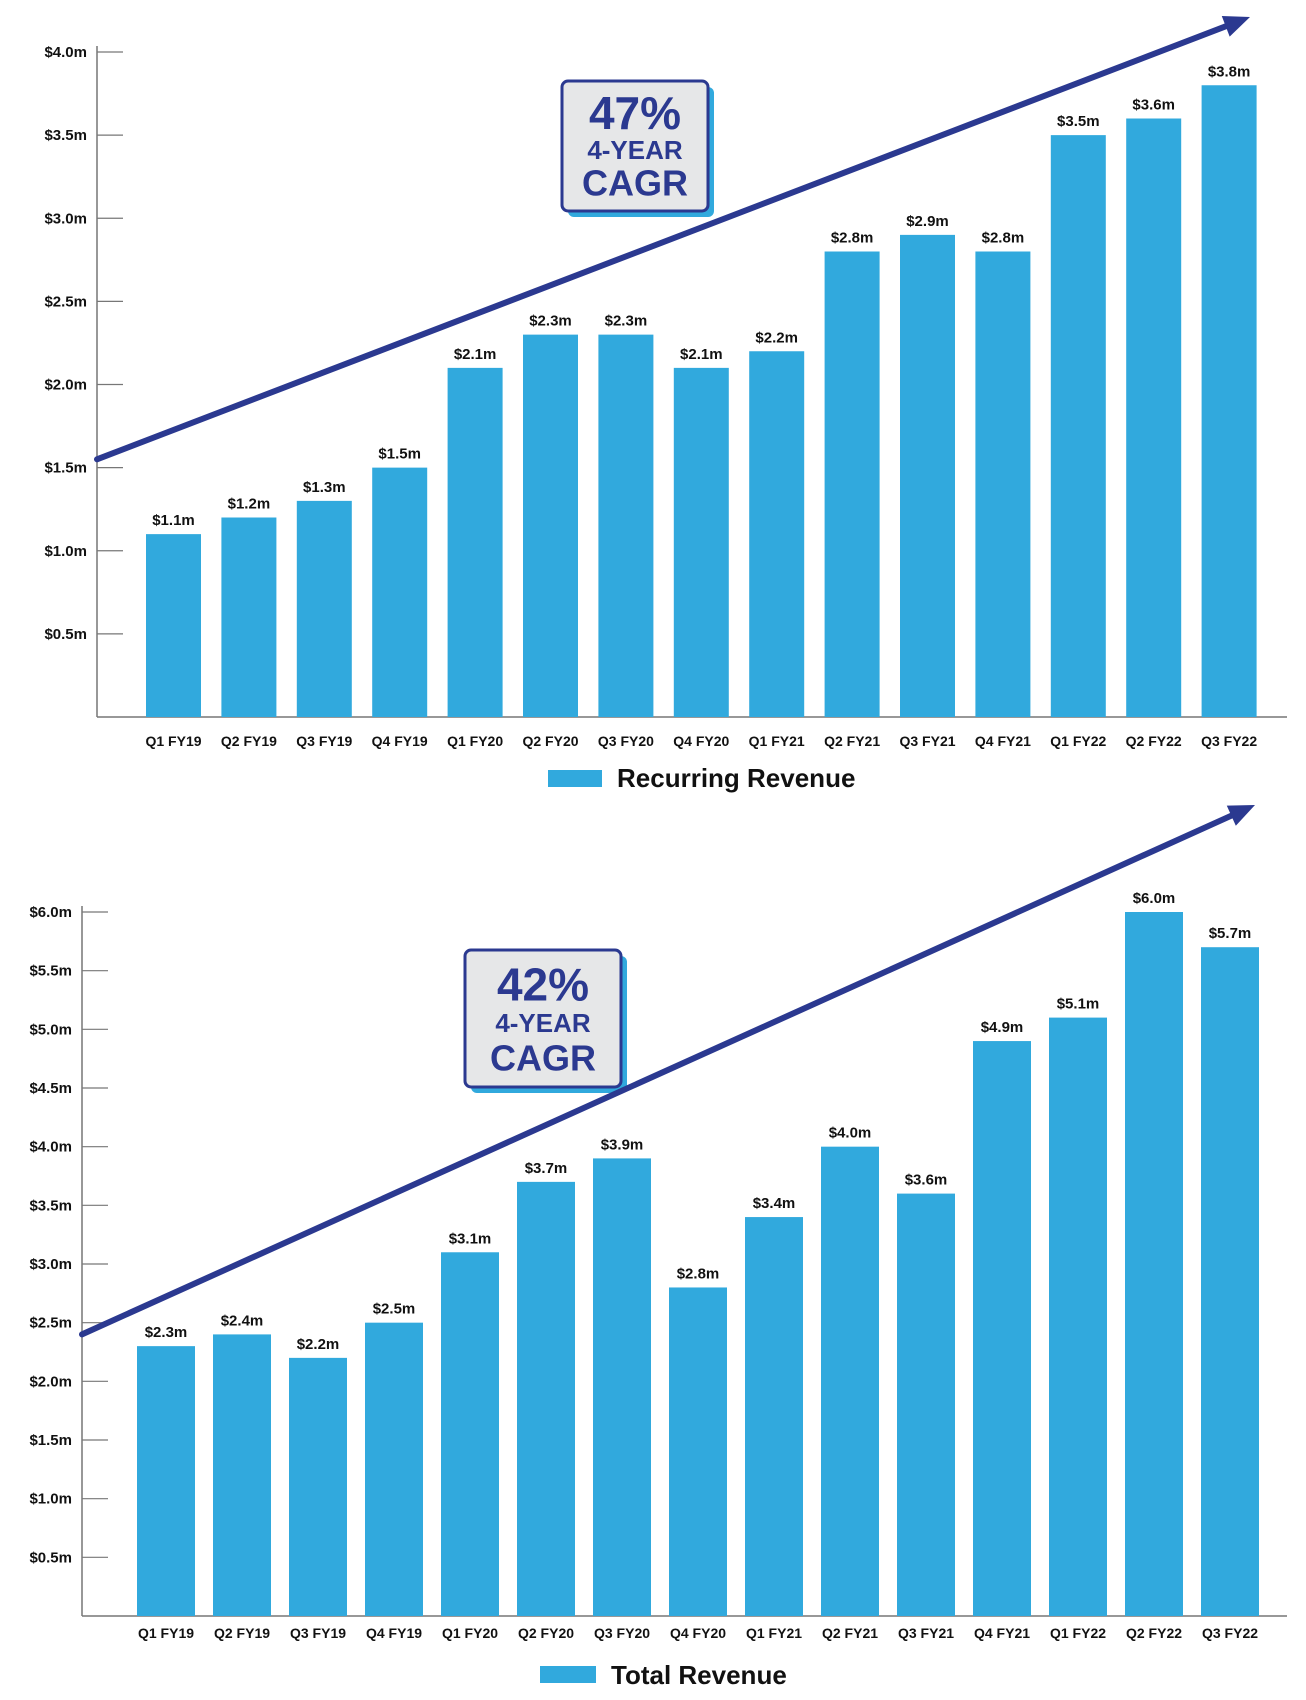 This screenshot has width=1306, height=1700. I want to click on x-tick-label: Q3 FY22, so click(1229, 741).